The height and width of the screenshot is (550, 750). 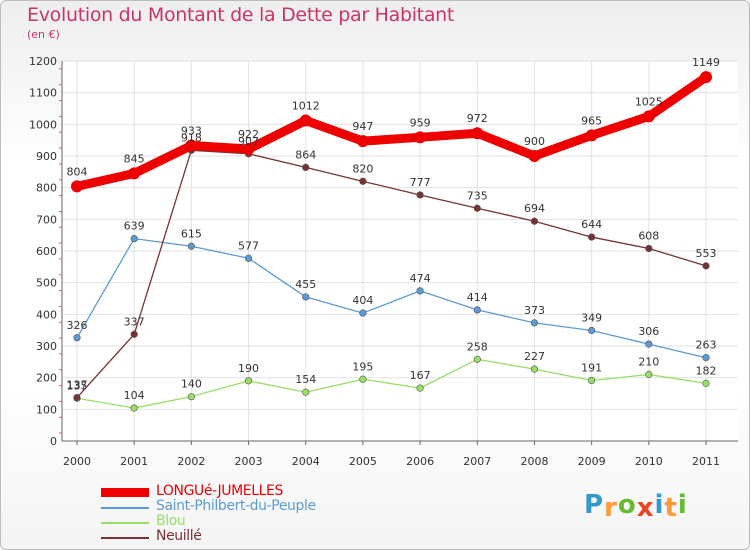 What do you see at coordinates (134, 158) in the screenshot?
I see `data-label: 845` at bounding box center [134, 158].